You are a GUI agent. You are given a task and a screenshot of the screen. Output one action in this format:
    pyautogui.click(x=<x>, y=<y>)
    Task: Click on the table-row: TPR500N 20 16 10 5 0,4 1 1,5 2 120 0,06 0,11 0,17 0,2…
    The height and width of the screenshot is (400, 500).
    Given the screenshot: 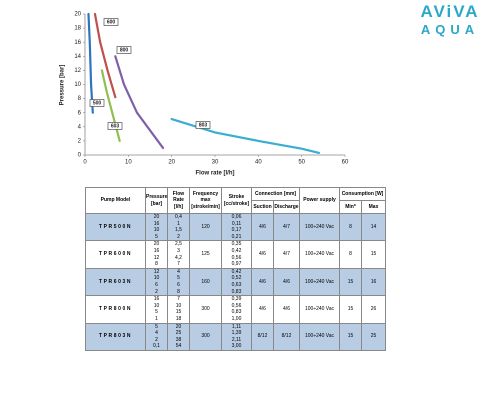 What is the action you would take?
    pyautogui.click(x=236, y=227)
    